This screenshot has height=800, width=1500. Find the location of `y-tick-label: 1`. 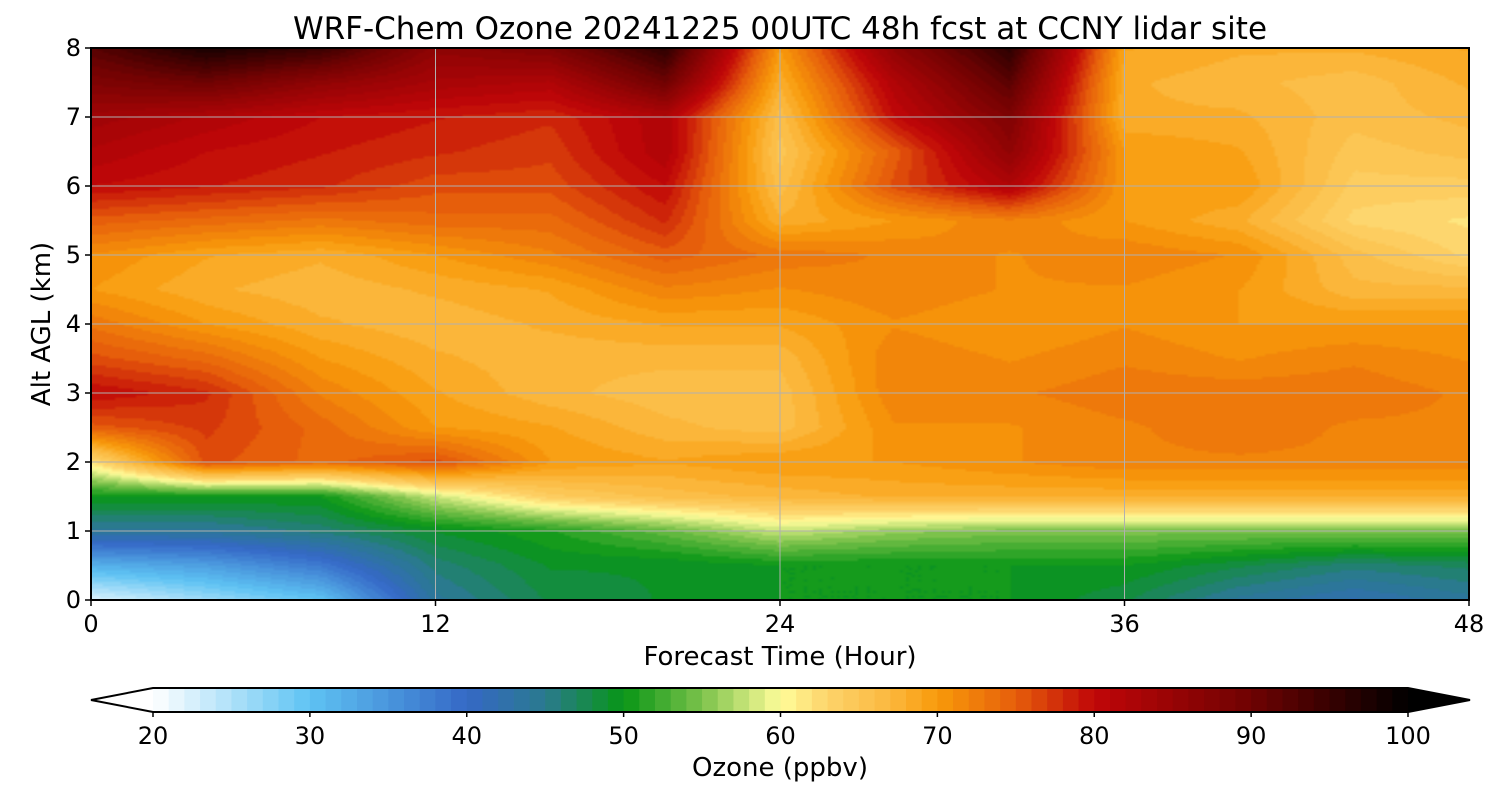

y-tick-label: 1 is located at coordinates (73, 531).